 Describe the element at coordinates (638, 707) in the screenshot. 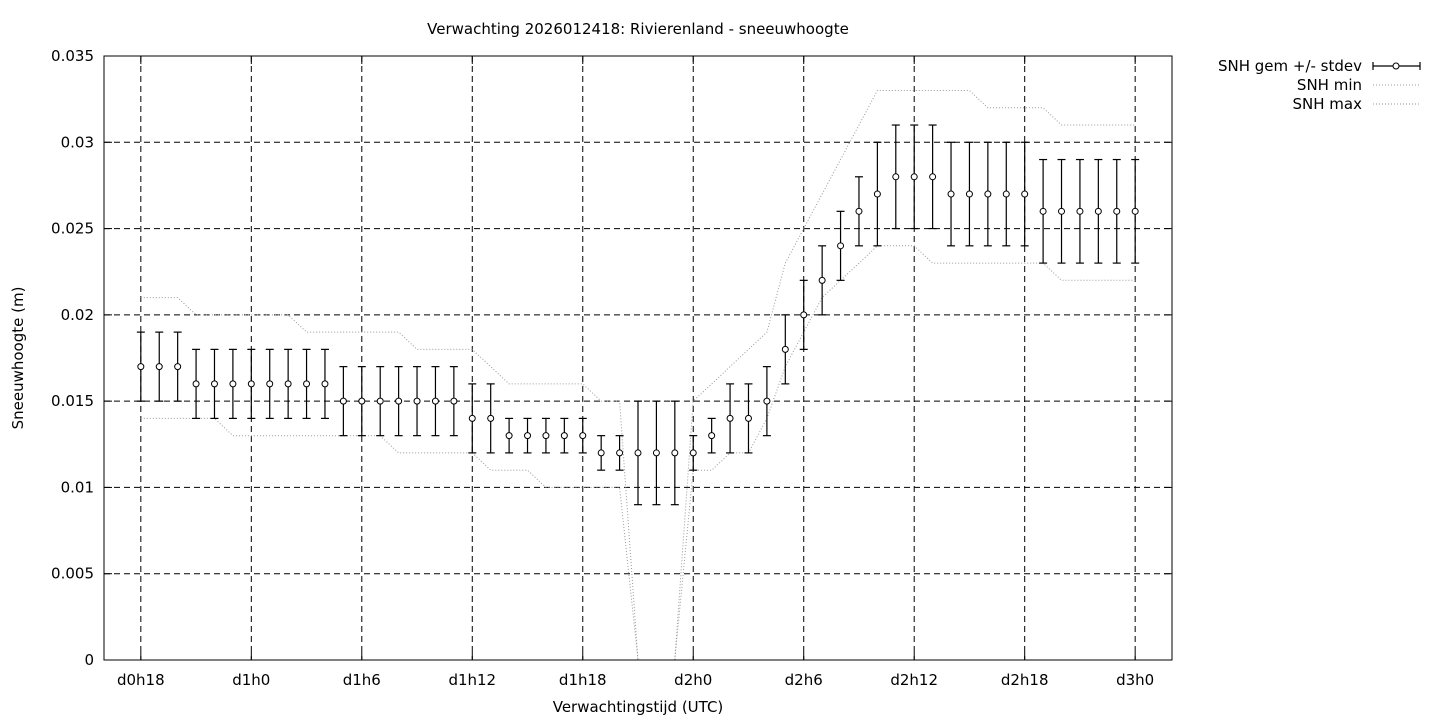

I see `x-axis-label: Verwachtingstijd (UTC)` at that location.